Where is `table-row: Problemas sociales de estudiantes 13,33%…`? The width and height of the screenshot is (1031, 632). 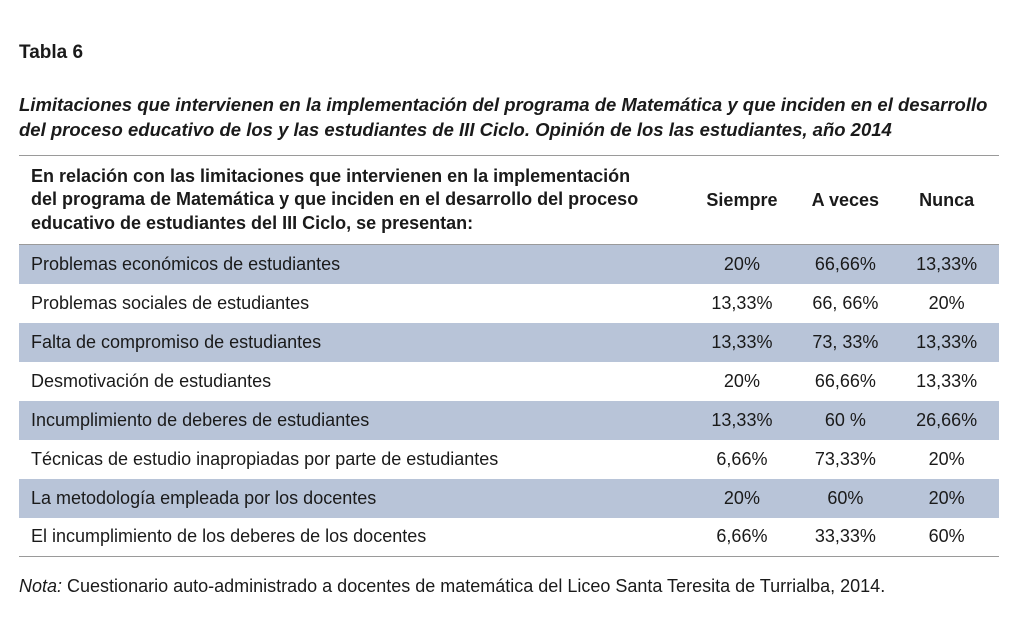
table-row: Problemas sociales de estudiantes 13,33%… is located at coordinates (509, 303).